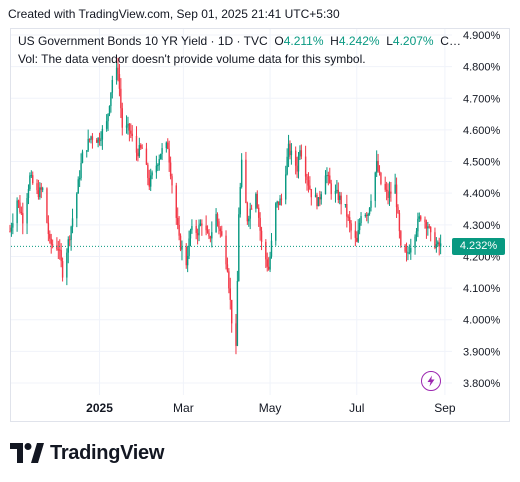  Describe the element at coordinates (99, 408) in the screenshot. I see `x-tick-label: 2025` at that location.